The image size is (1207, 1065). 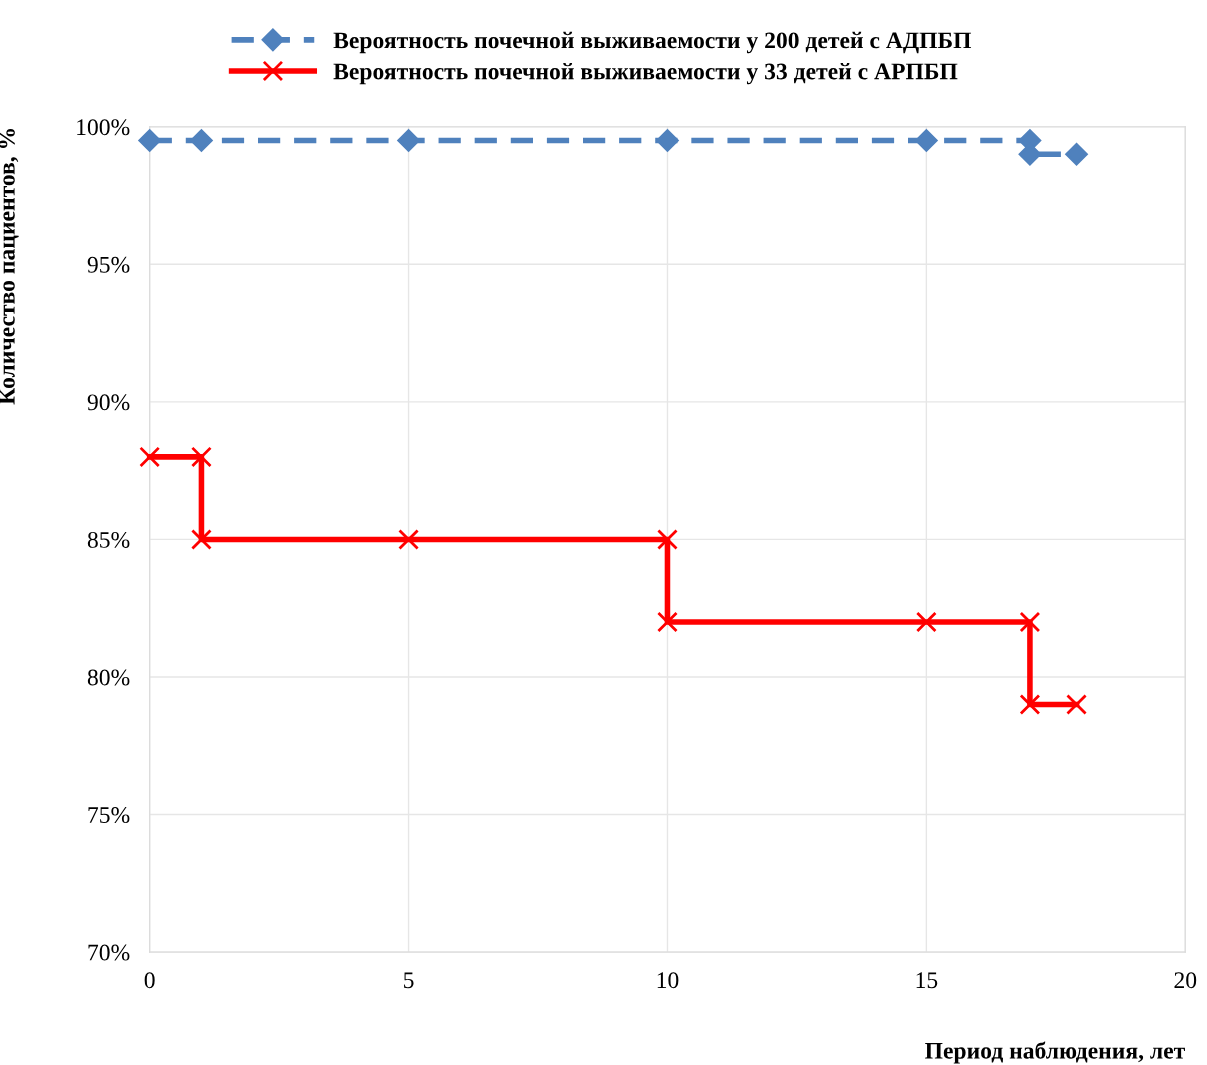 What do you see at coordinates (103, 127) in the screenshot?
I see `y-tick-label: 100%` at bounding box center [103, 127].